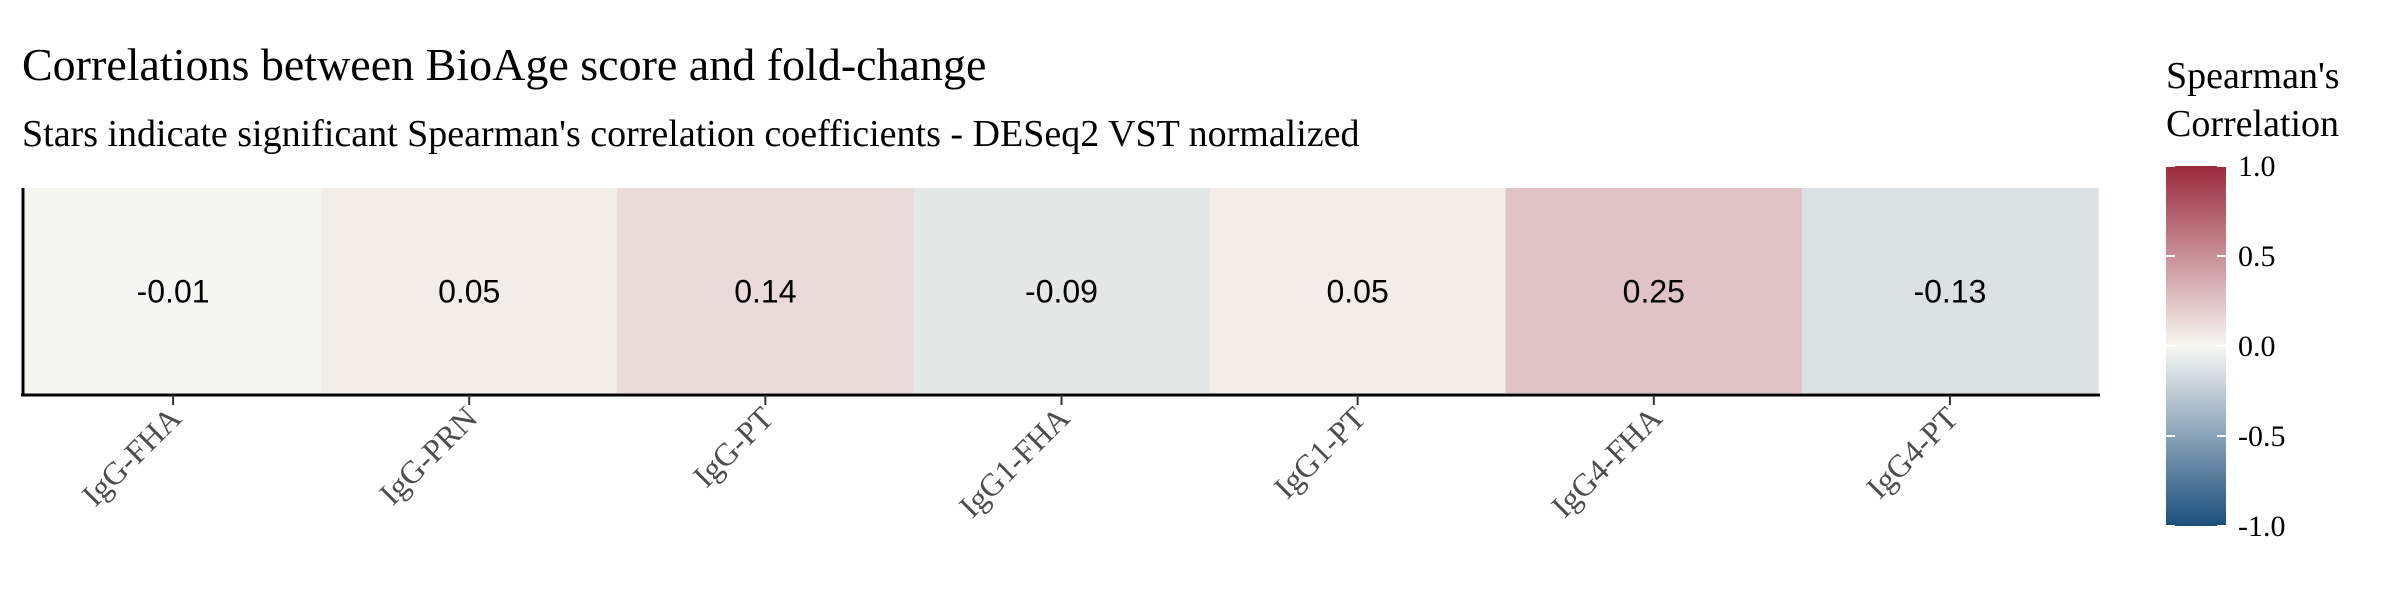  I want to click on heatmap-cell-labels: -0.01 0.05 0.14 -0.09 0.05 0.25 -0.13, so click(1062, 292).